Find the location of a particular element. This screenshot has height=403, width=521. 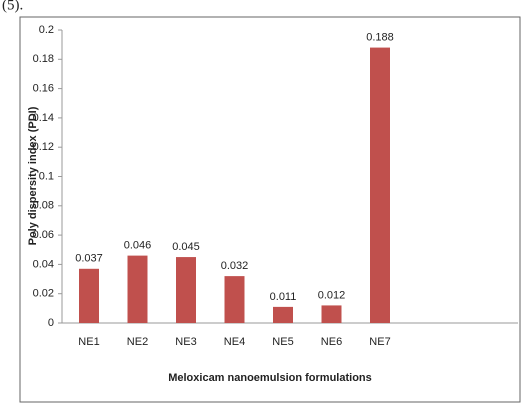

y-tick-label: 0.08 is located at coordinates (43, 206).